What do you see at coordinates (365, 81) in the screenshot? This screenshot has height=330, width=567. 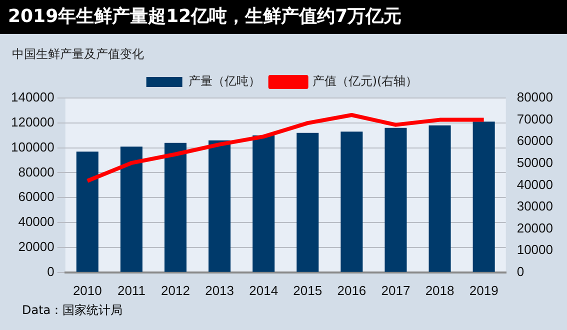 I see `legend-label: 产值（亿元)(右轴）` at bounding box center [365, 81].